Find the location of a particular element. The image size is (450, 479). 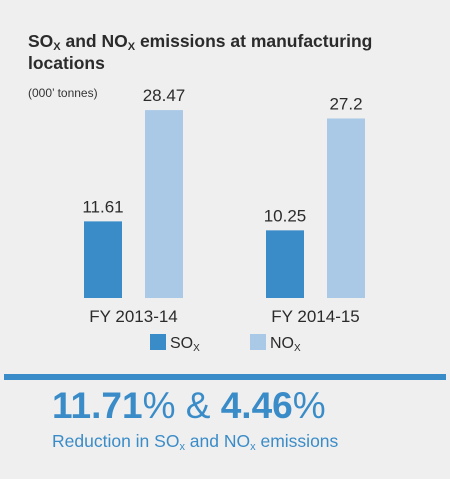

caption-part-2: and NO is located at coordinates (217, 441).